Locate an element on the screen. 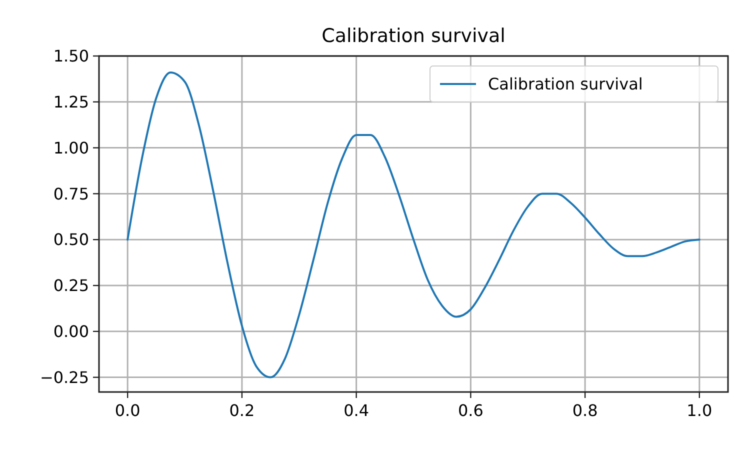 Image resolution: width=750 pixels, height=450 pixels. x-tick-label: 1.0 is located at coordinates (699, 410).